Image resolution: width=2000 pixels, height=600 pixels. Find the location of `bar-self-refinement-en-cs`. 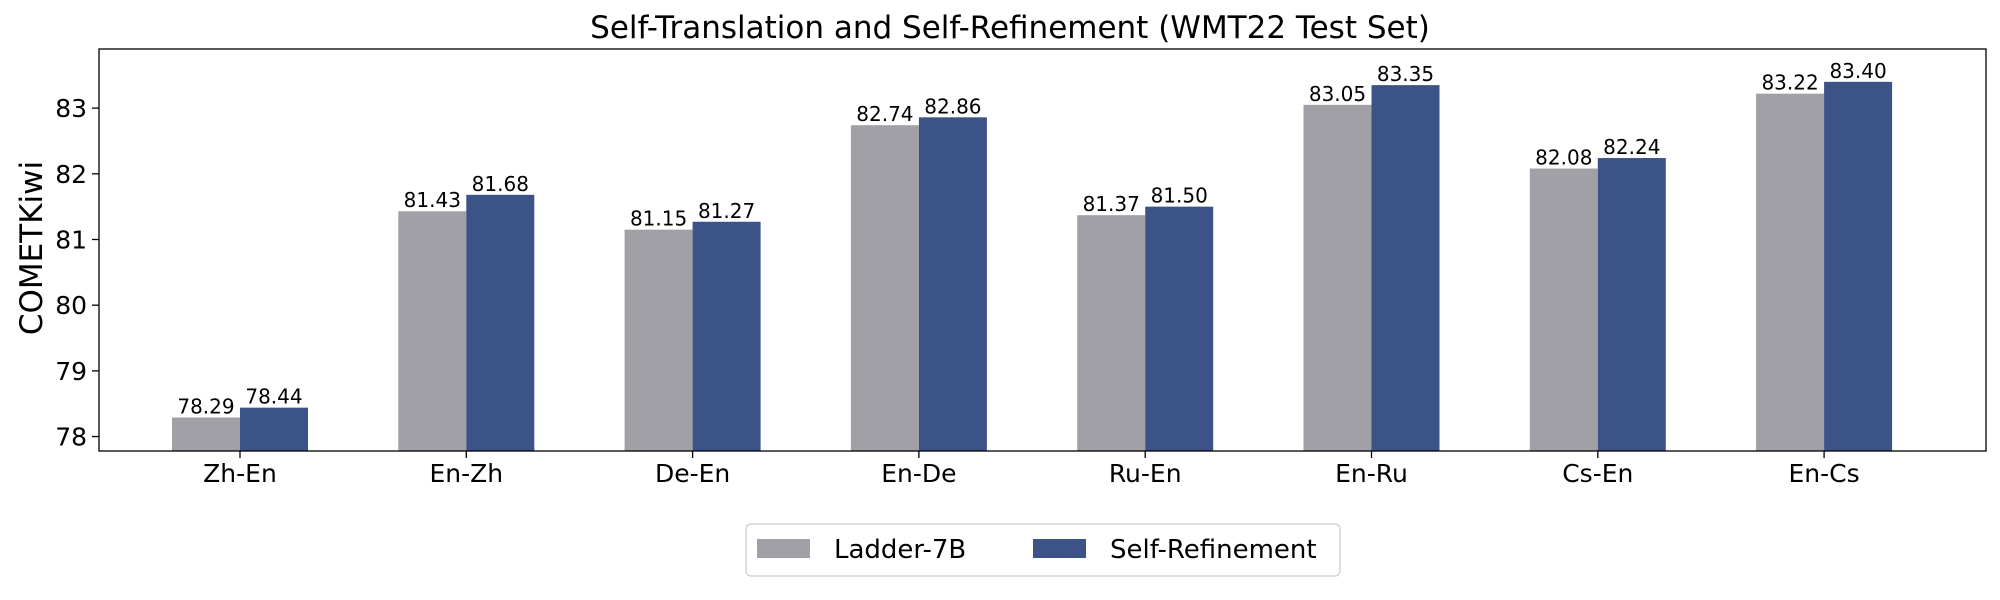

bar-self-refinement-en-cs is located at coordinates (1858, 266).